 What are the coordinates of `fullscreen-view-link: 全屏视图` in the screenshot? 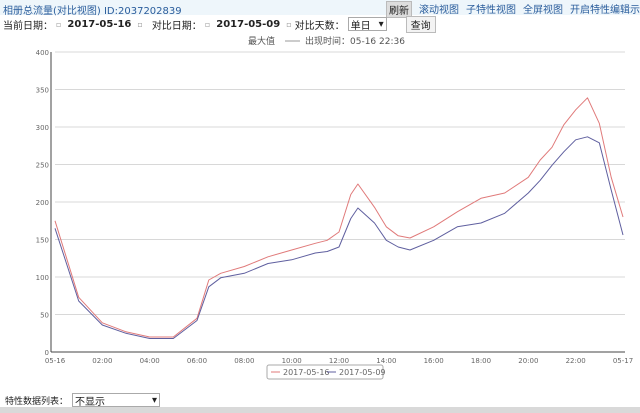 It's located at (543, 10).